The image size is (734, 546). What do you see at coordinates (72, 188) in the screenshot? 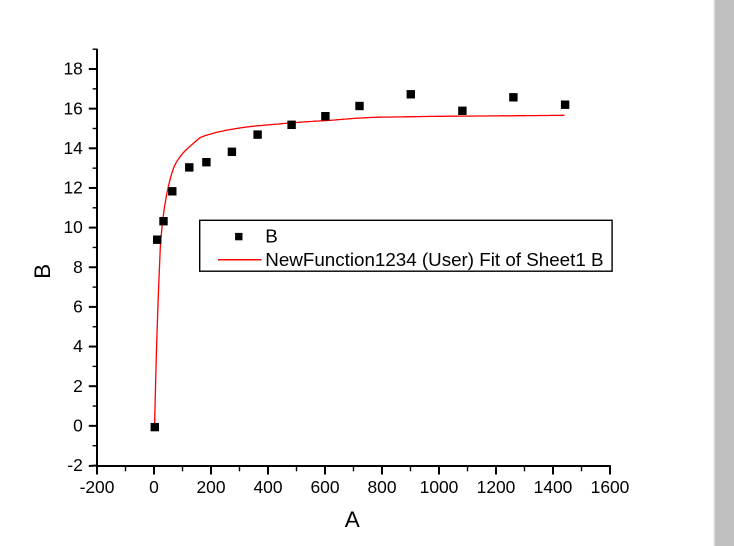
I see `svg-text: 12` at bounding box center [72, 188].